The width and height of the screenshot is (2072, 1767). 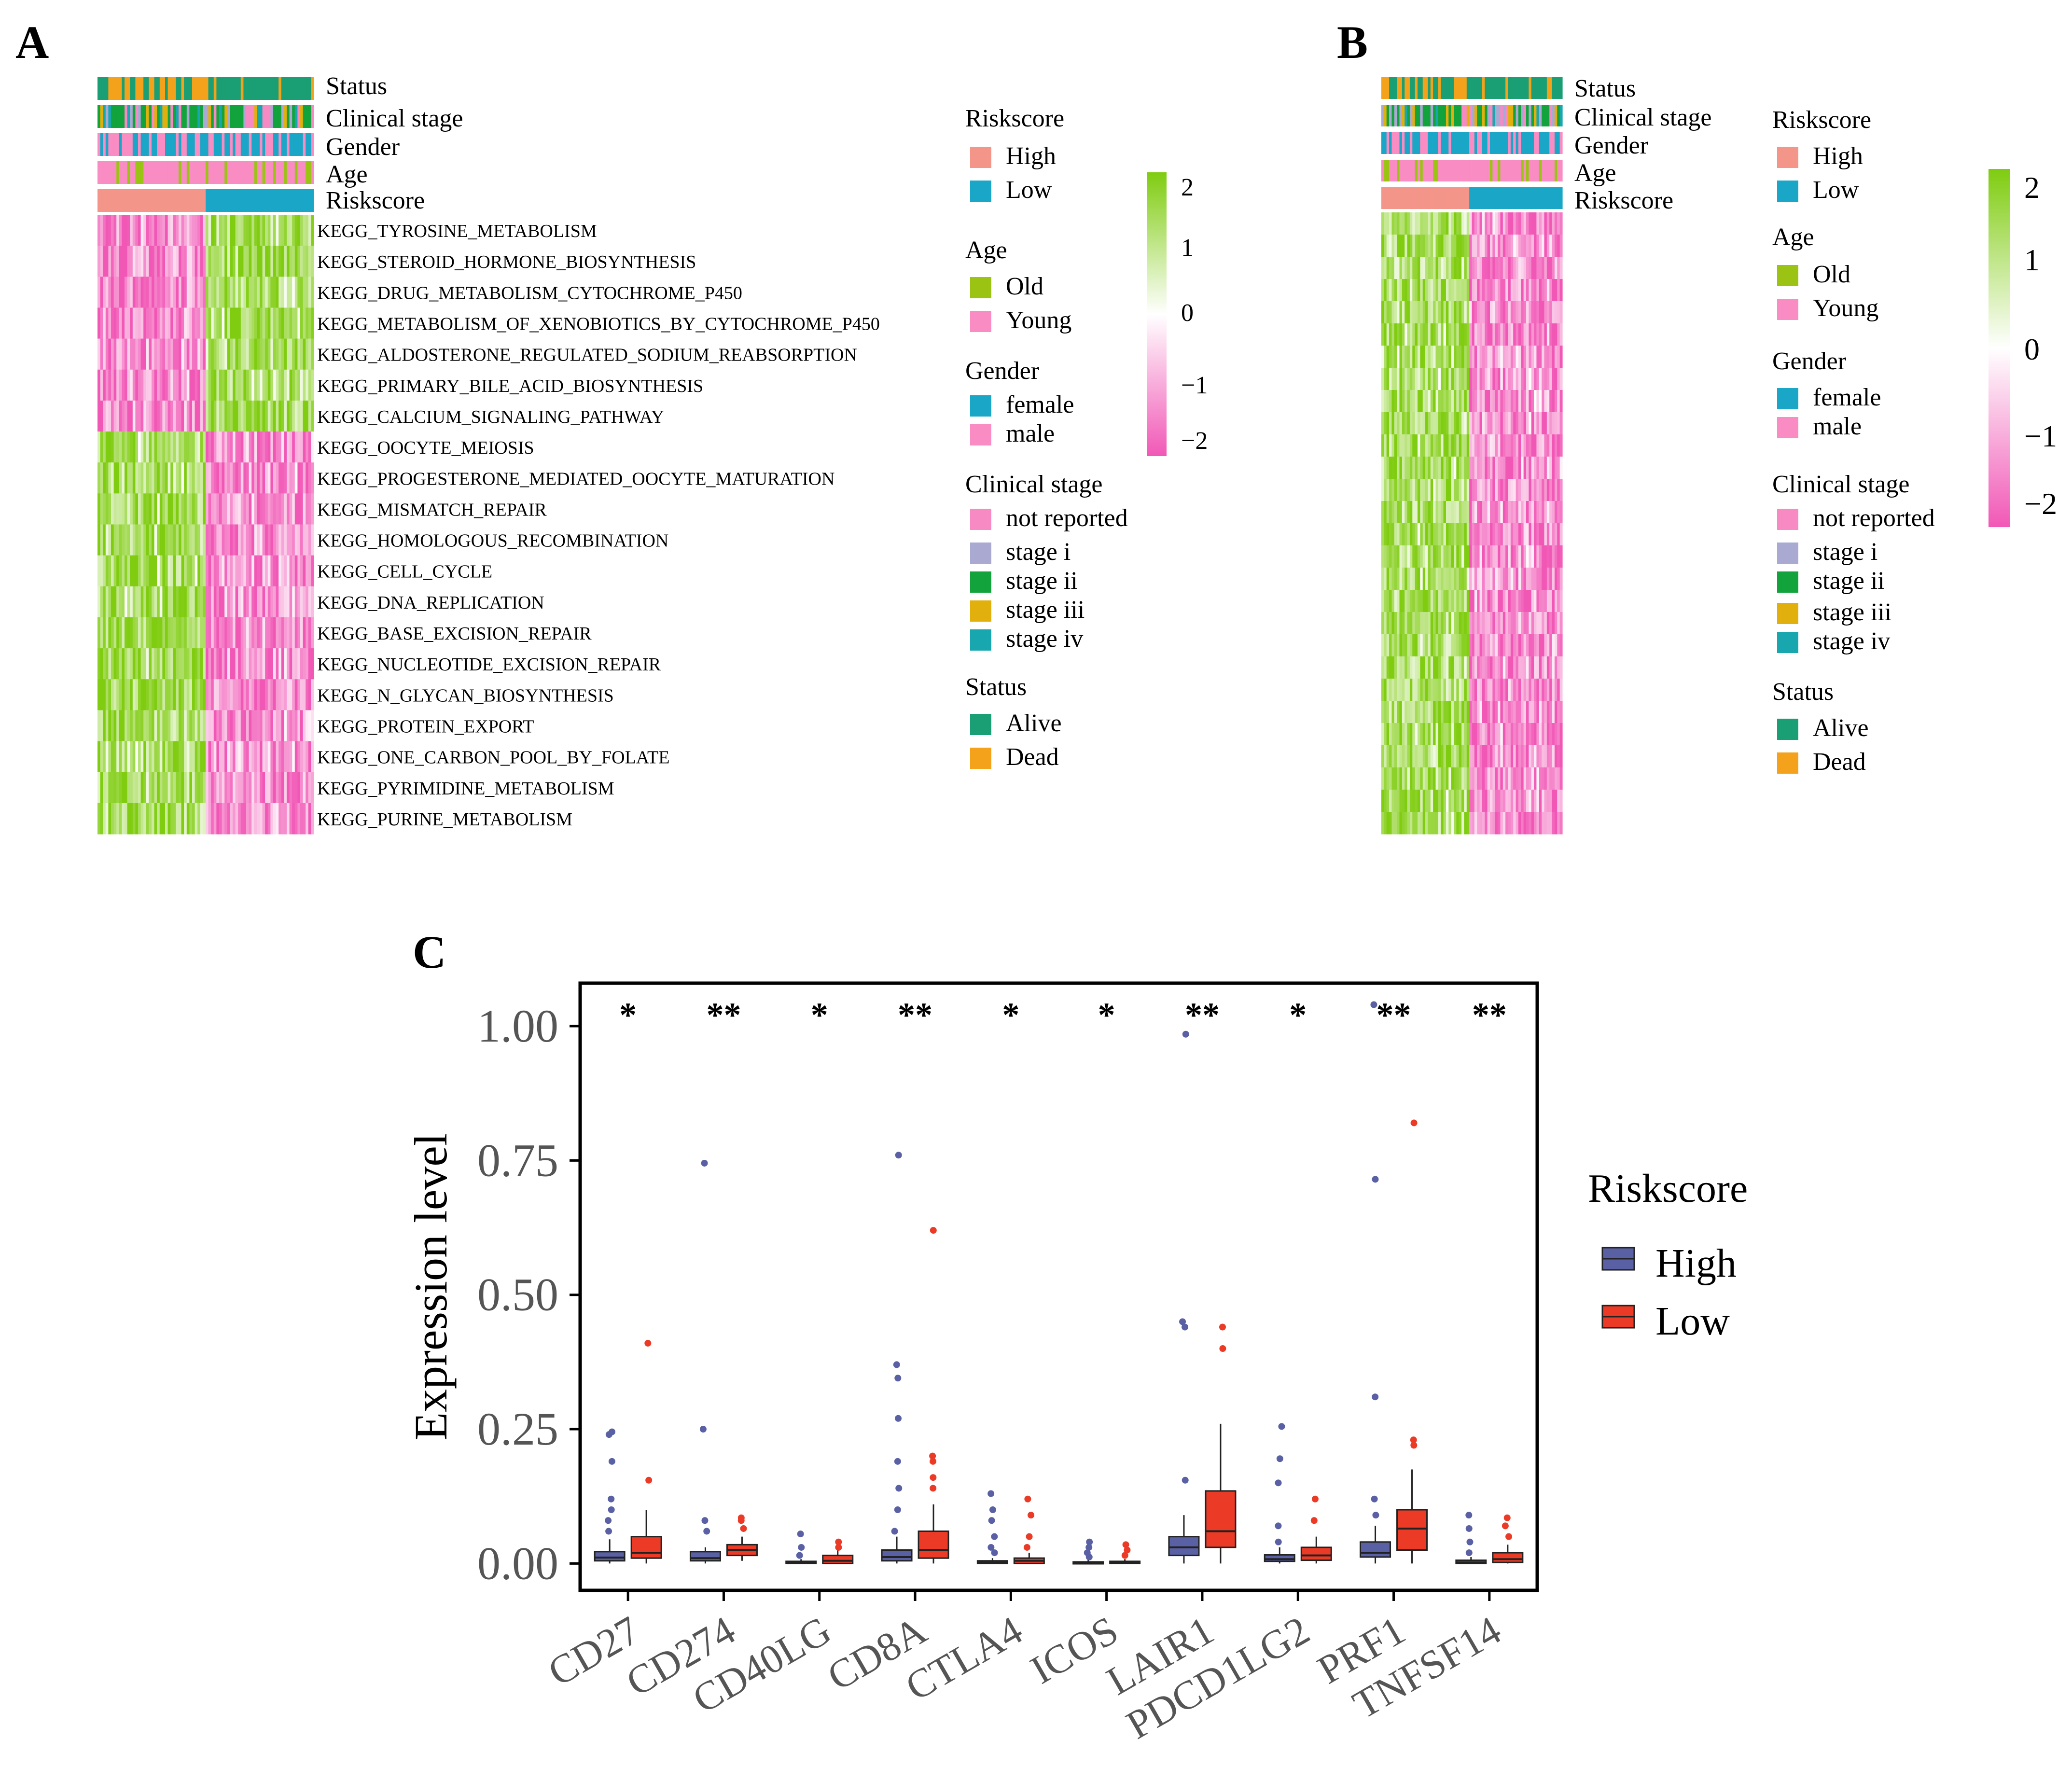 What do you see at coordinates (1692, 1321) in the screenshot?
I see `panel-c-legend-item: Low` at bounding box center [1692, 1321].